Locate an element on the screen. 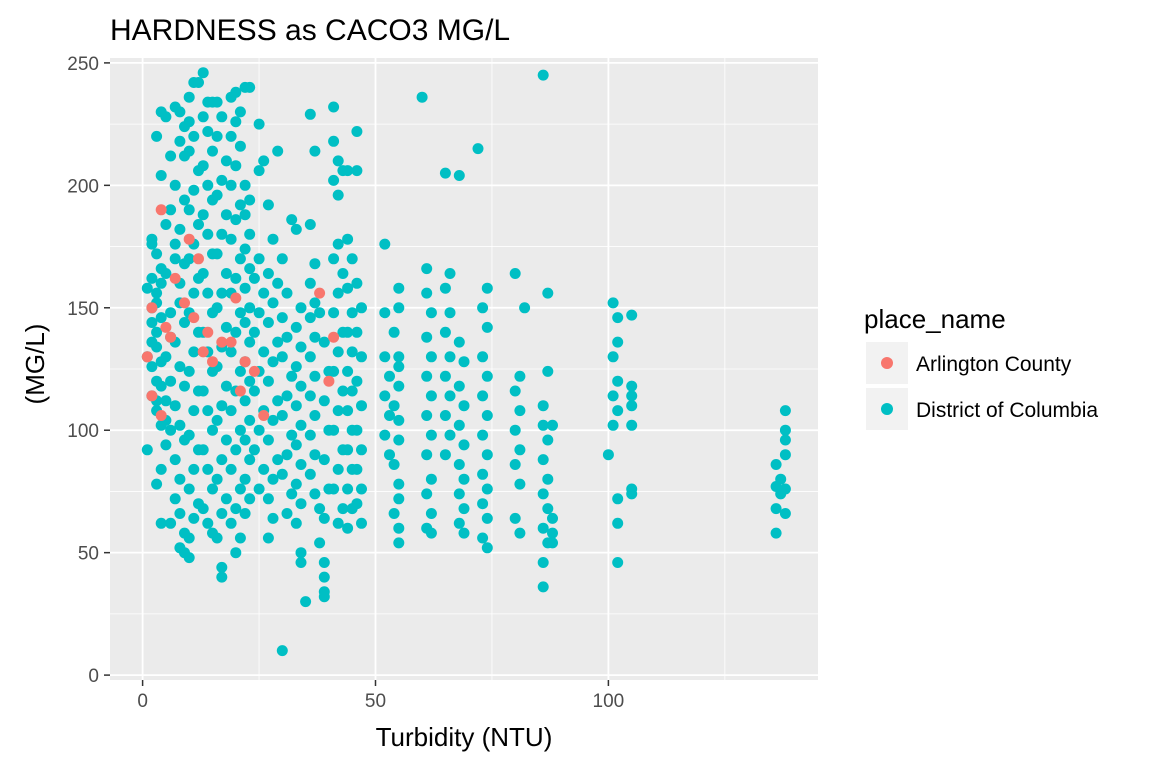 The image size is (1152, 773). y-tick-label: 100 is located at coordinates (83, 431).